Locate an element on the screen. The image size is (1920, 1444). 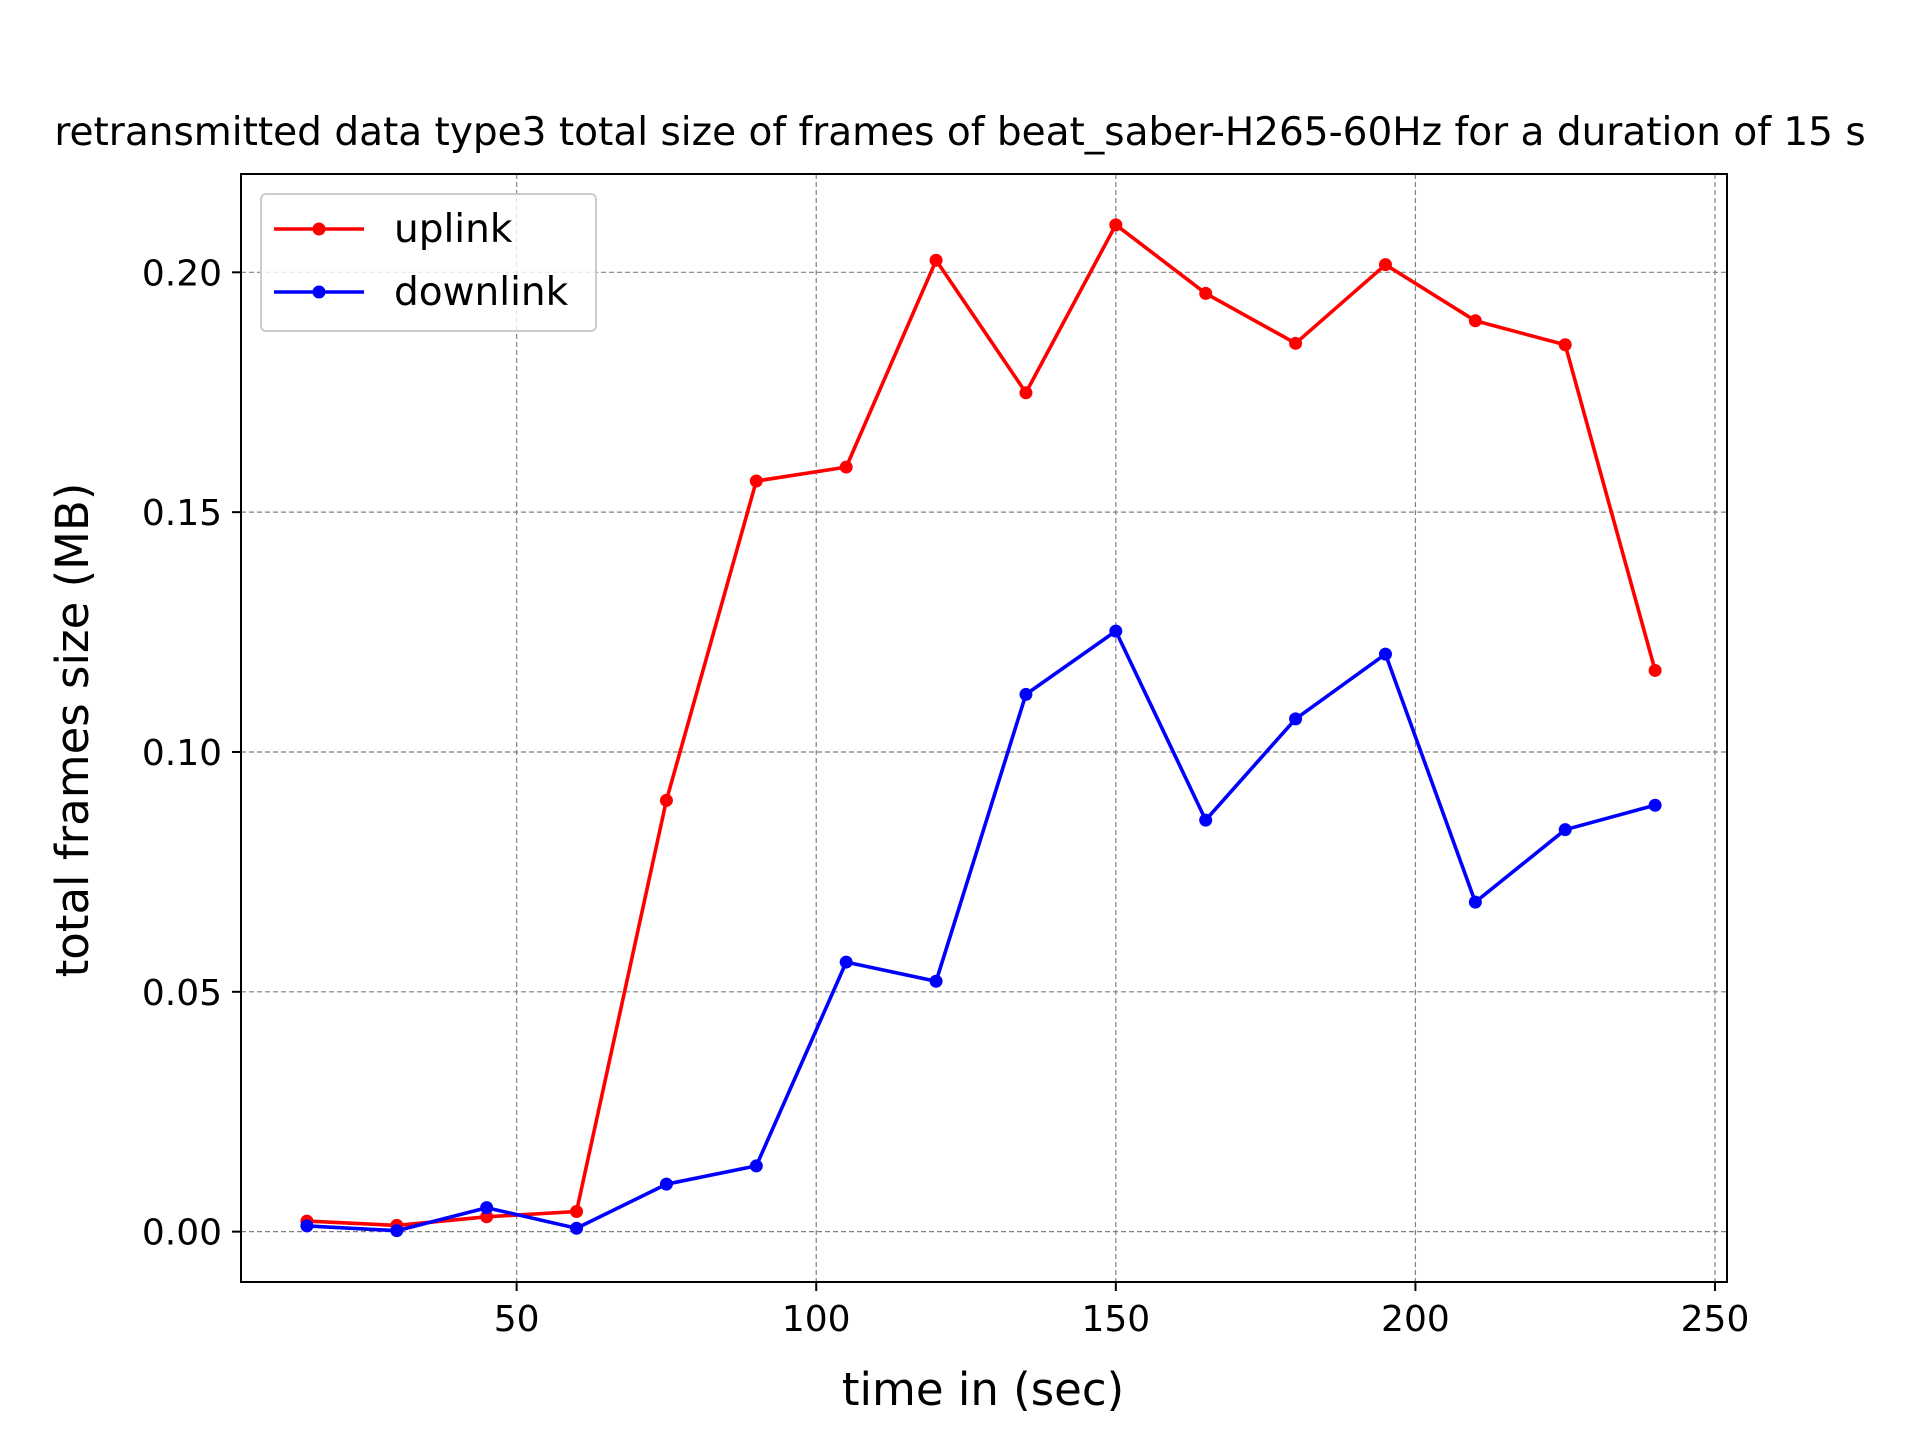
x-tick-label: 50 is located at coordinates (517, 1319).